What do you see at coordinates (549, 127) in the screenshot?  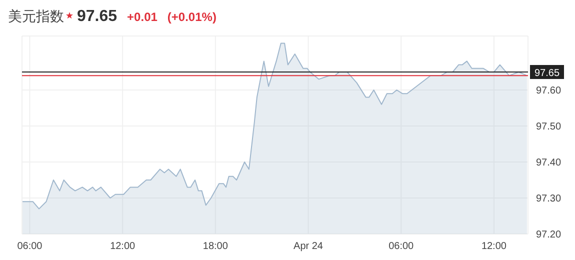 I see `y-tick-label: 97.50` at bounding box center [549, 127].